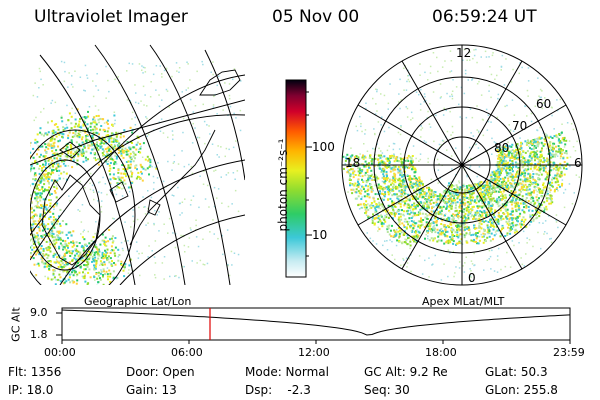  I want to click on x-tick-0600: 06:00, so click(187, 352).